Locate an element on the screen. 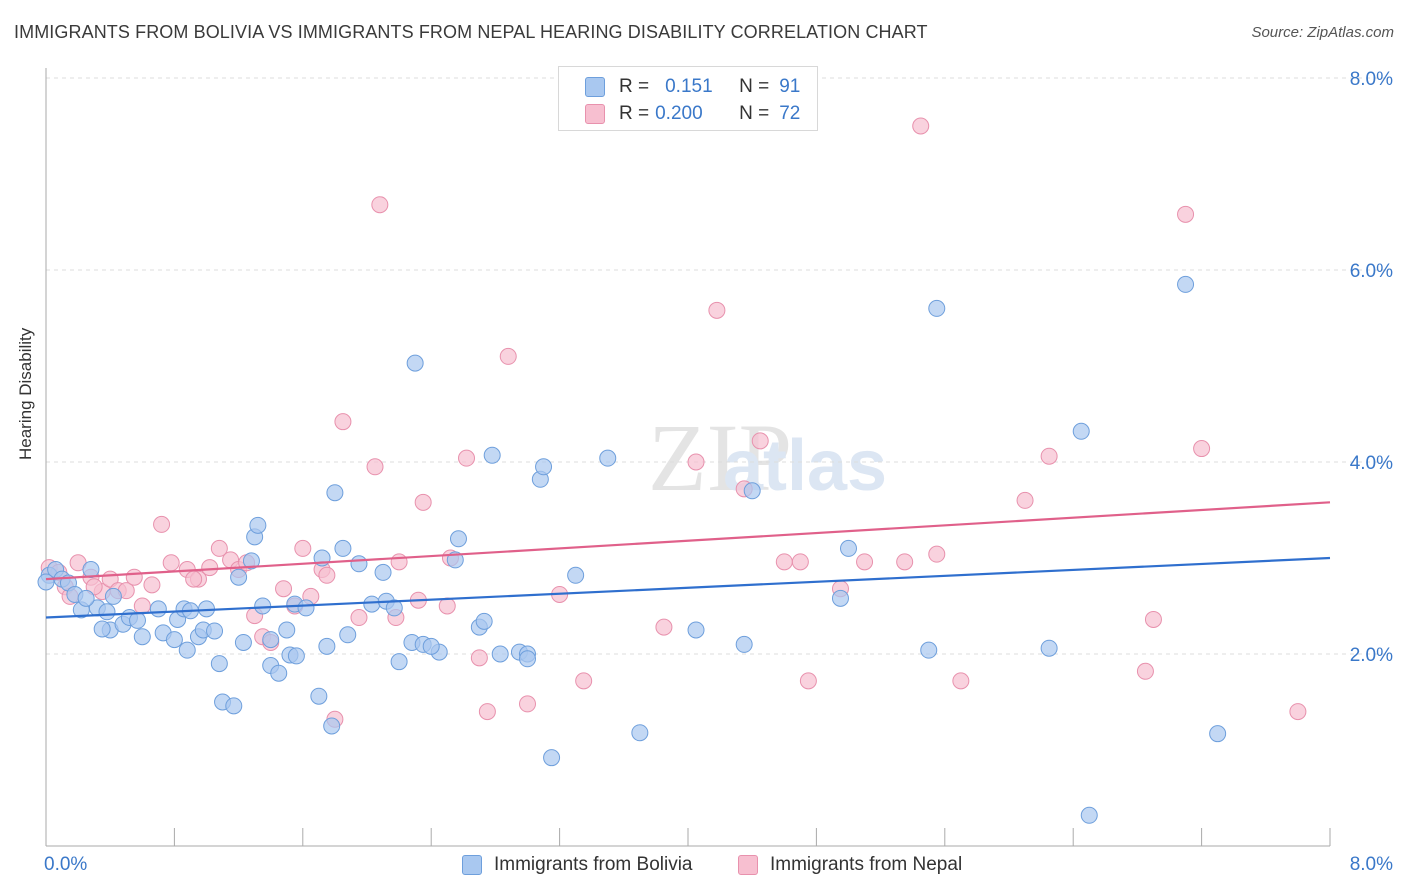 The height and width of the screenshot is (892, 1406). watermark-zip: ZIP is located at coordinates (720, 457).